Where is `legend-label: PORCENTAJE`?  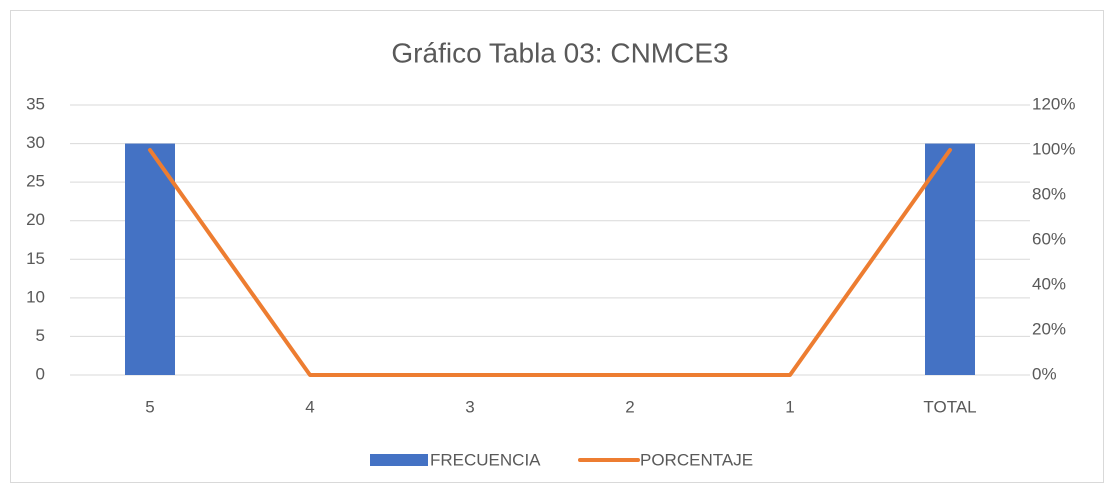 legend-label: PORCENTAJE is located at coordinates (696, 459).